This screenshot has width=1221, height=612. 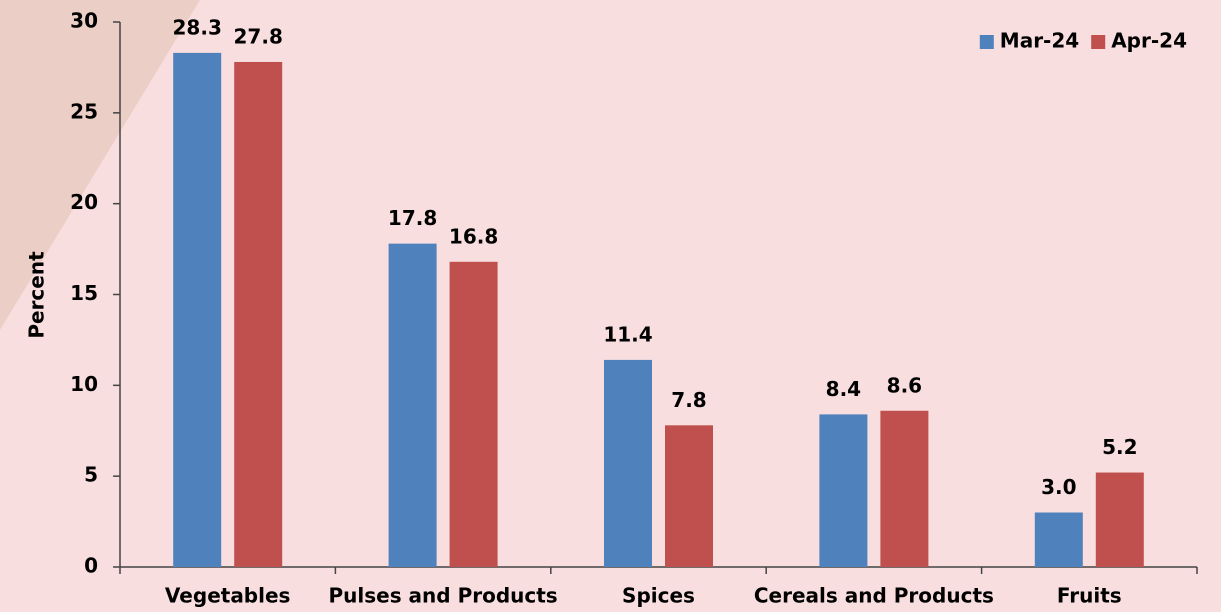 I want to click on y-tick-label: 5, so click(x=91, y=475).